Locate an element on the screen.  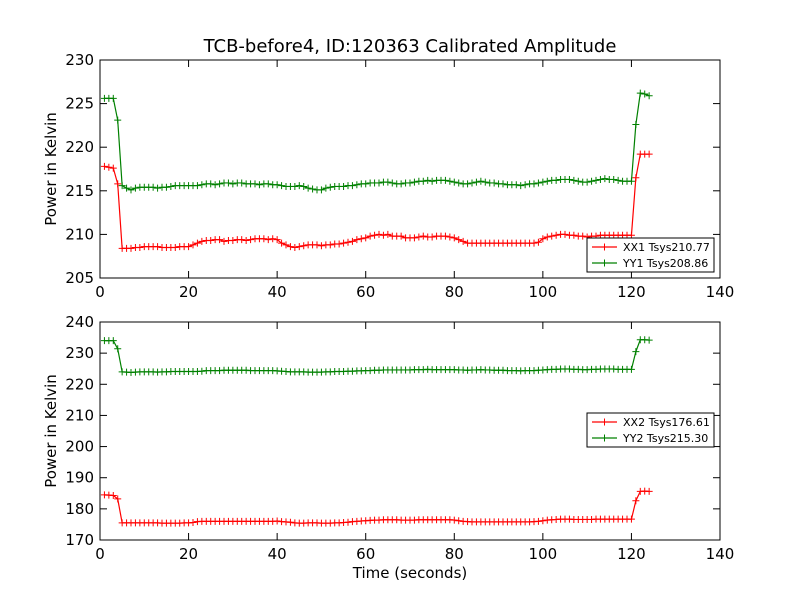
legend: XX2 Tsys176.61 YY2 Tsys215.30 is located at coordinates (650, 430).